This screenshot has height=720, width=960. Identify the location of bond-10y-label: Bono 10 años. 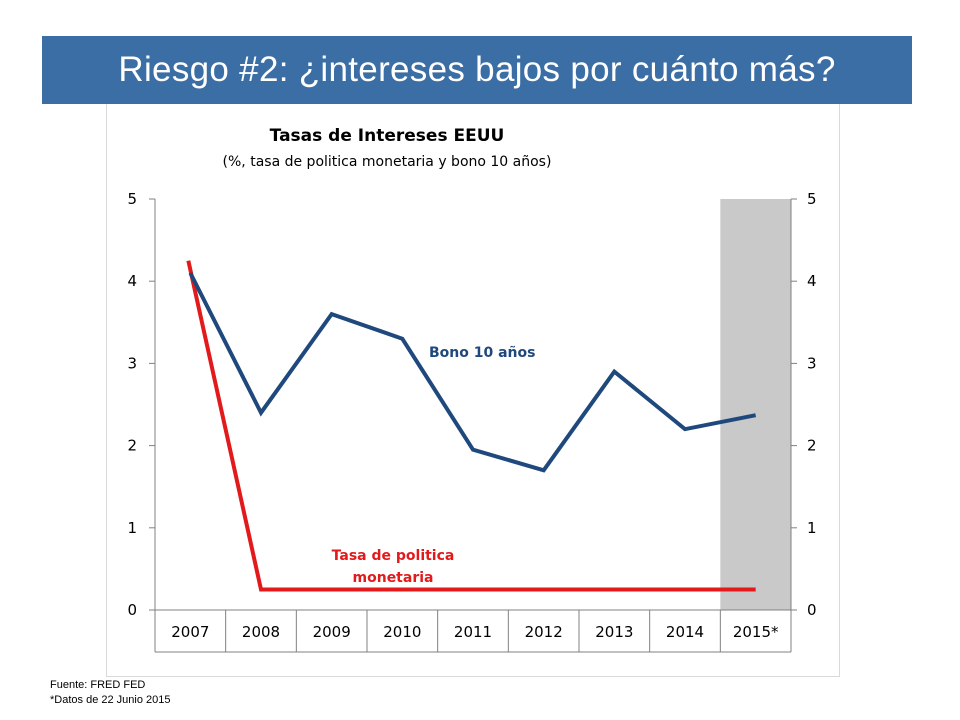
(482, 353).